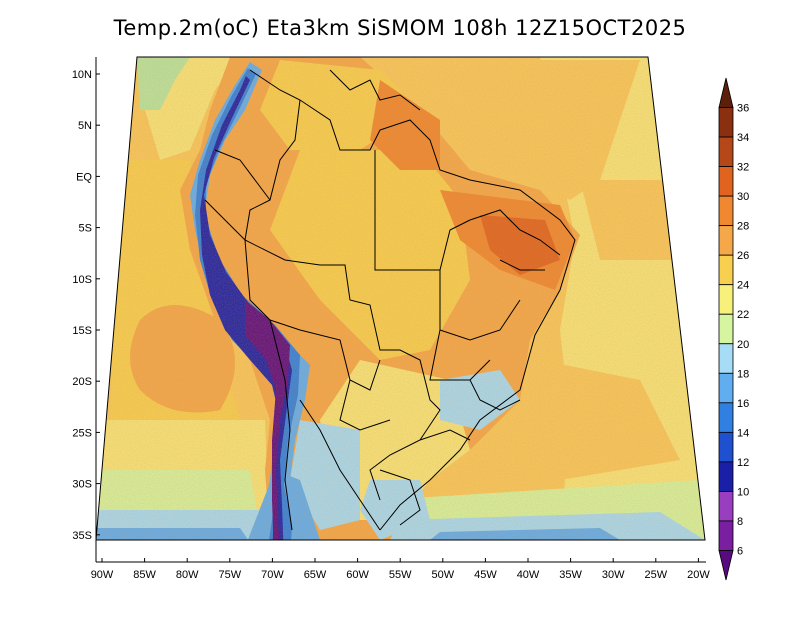 This screenshot has width=800, height=618. What do you see at coordinates (740, 551) in the screenshot?
I see `colorbar-label: 6` at bounding box center [740, 551].